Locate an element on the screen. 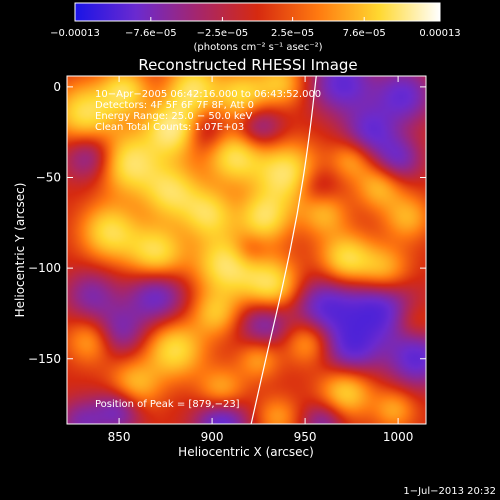 The width and height of the screenshot is (500, 500). x-tick-label: 900 is located at coordinates (212, 437).